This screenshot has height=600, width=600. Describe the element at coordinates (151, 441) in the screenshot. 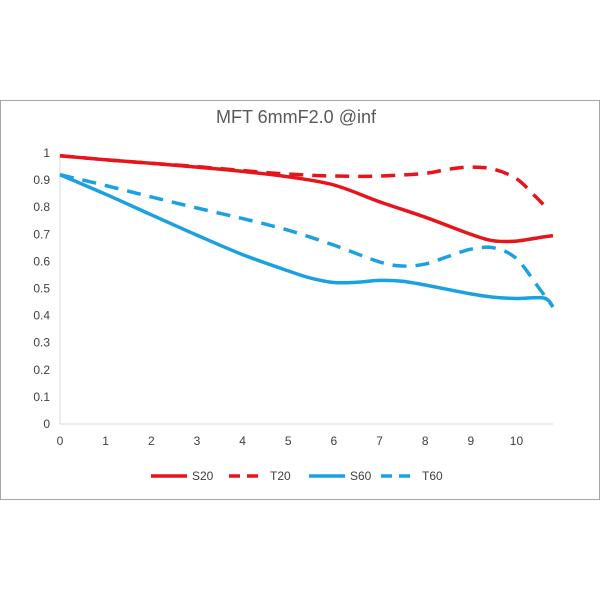

I see `x-tick-label: 2` at that location.